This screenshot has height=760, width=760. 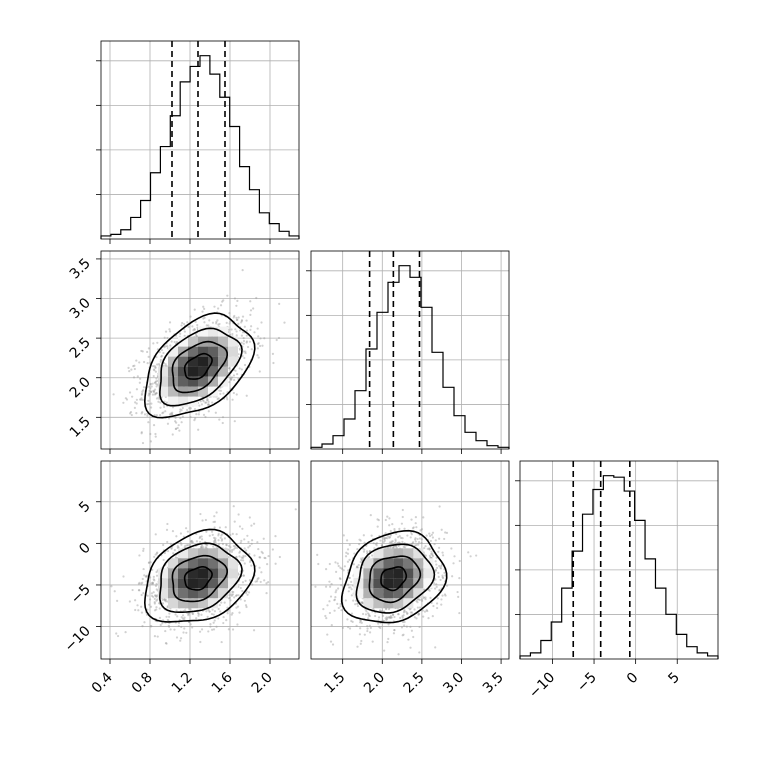 What do you see at coordinates (200, 350) in the screenshot?
I see `panel-content` at bounding box center [200, 350].